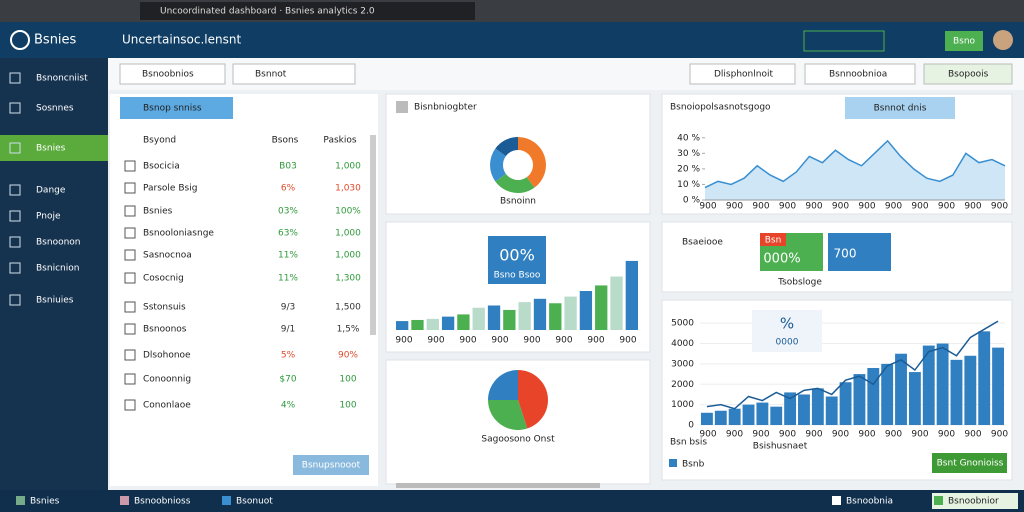  I want to click on card-title: Bisnbniogbter, so click(445, 108).